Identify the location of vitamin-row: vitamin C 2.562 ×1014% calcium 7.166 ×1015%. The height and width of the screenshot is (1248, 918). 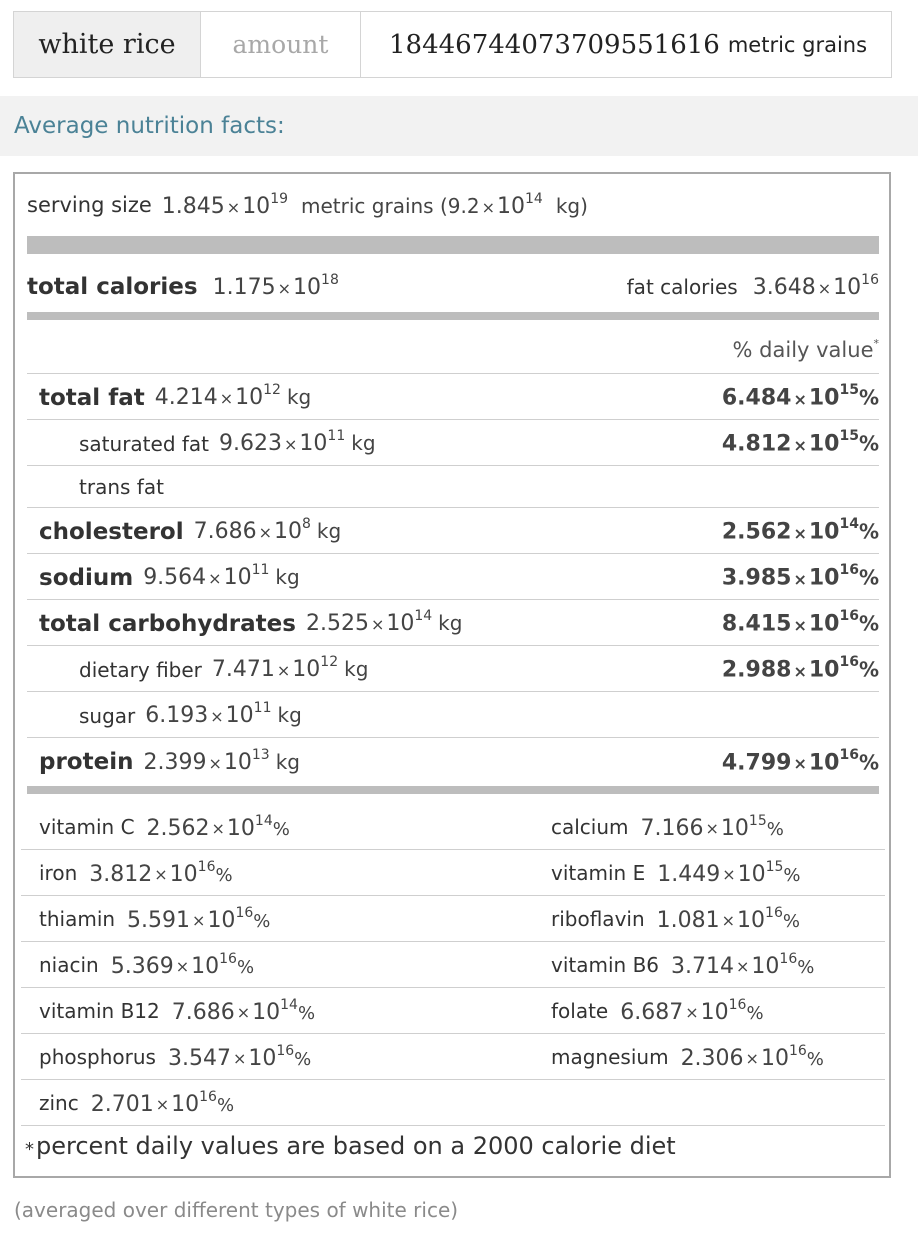
(453, 827).